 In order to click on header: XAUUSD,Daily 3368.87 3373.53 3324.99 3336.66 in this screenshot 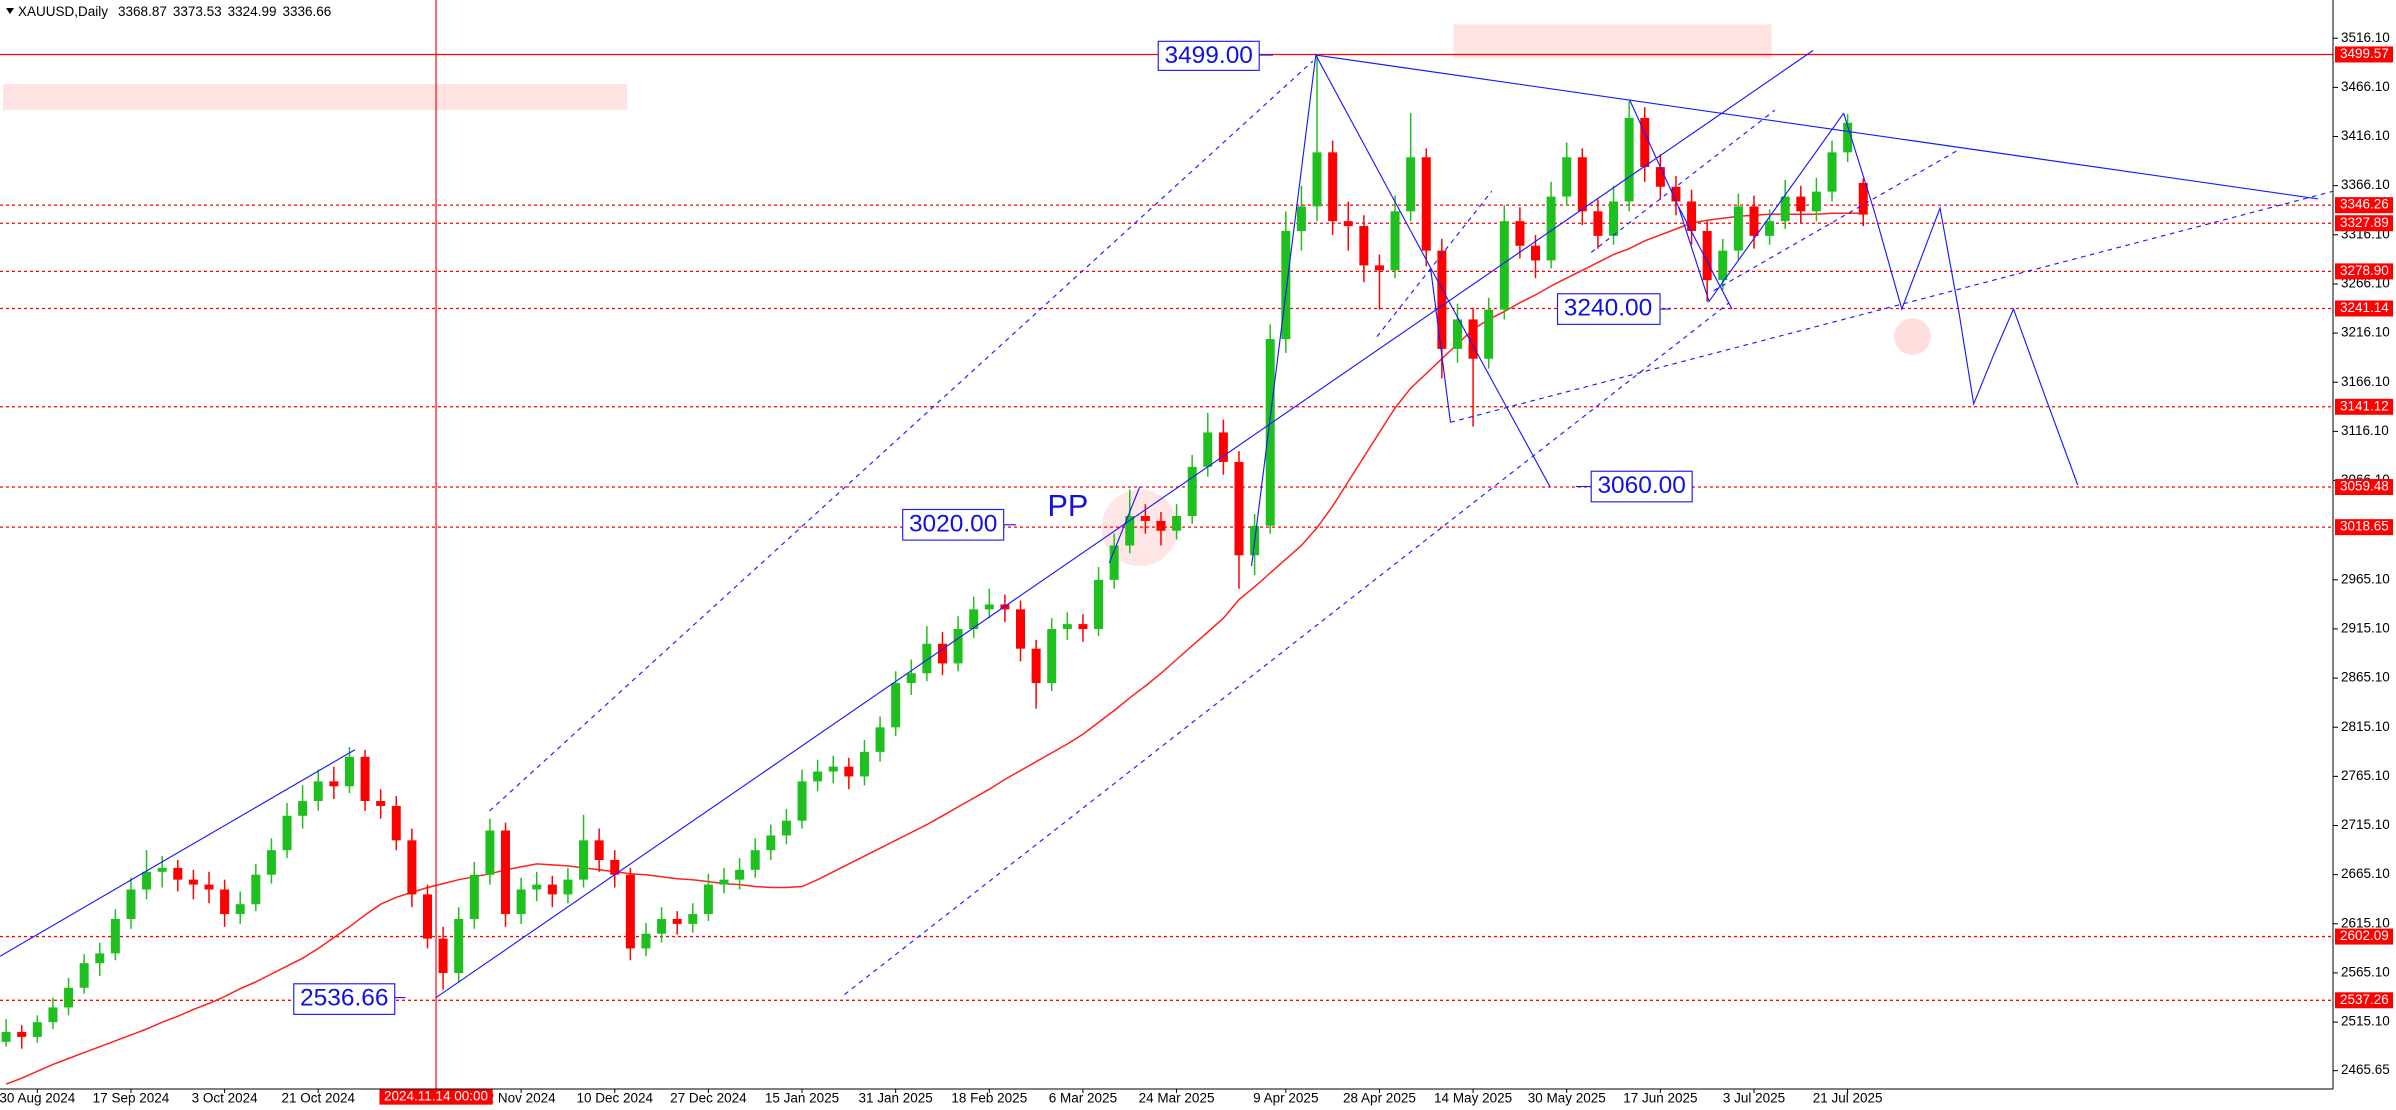, I will do `click(168, 11)`.